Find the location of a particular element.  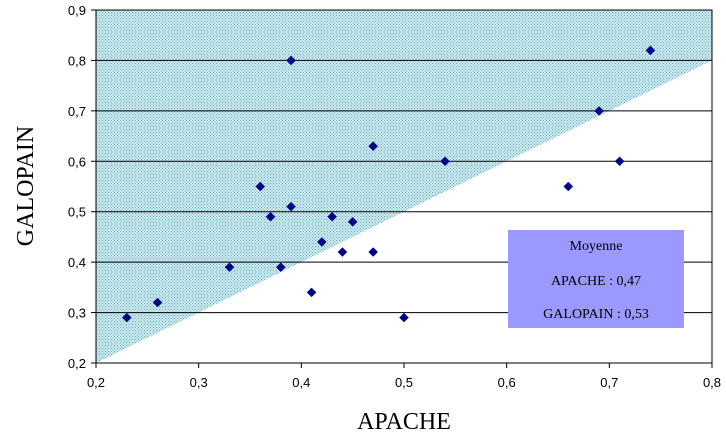

y-tick-label: 0,5 is located at coordinates (77, 212).